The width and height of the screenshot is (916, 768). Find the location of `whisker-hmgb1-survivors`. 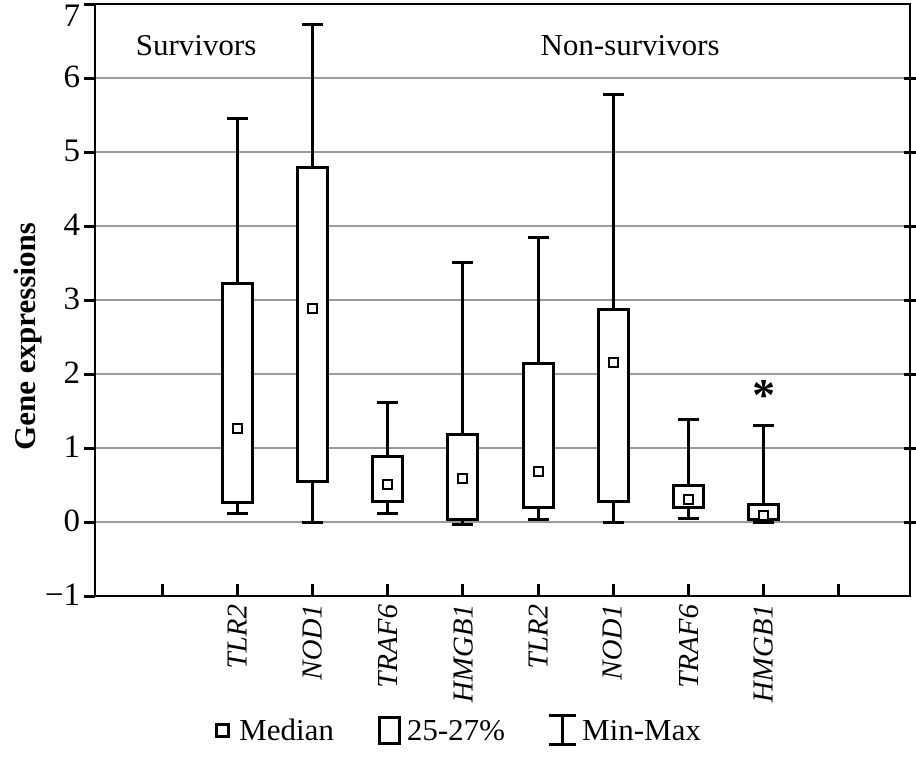

whisker-hmgb1-survivors is located at coordinates (463, 393).